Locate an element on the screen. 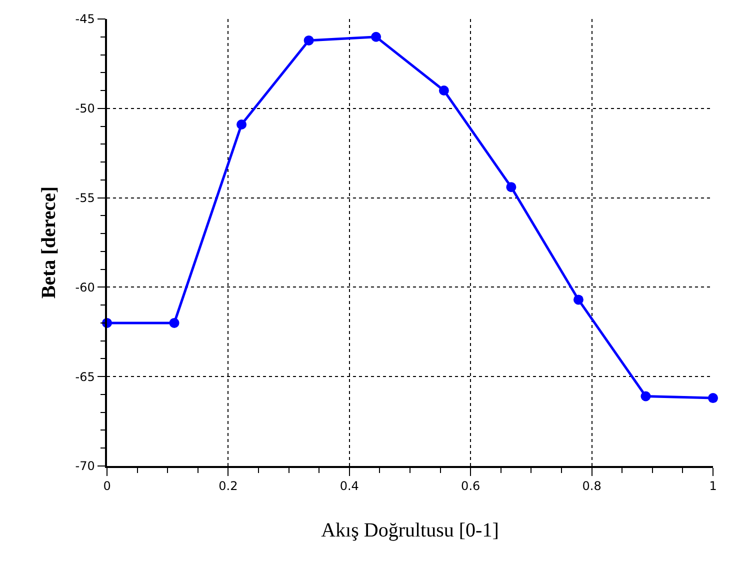 The width and height of the screenshot is (738, 562). y-tick-label: -45 is located at coordinates (85, 19).